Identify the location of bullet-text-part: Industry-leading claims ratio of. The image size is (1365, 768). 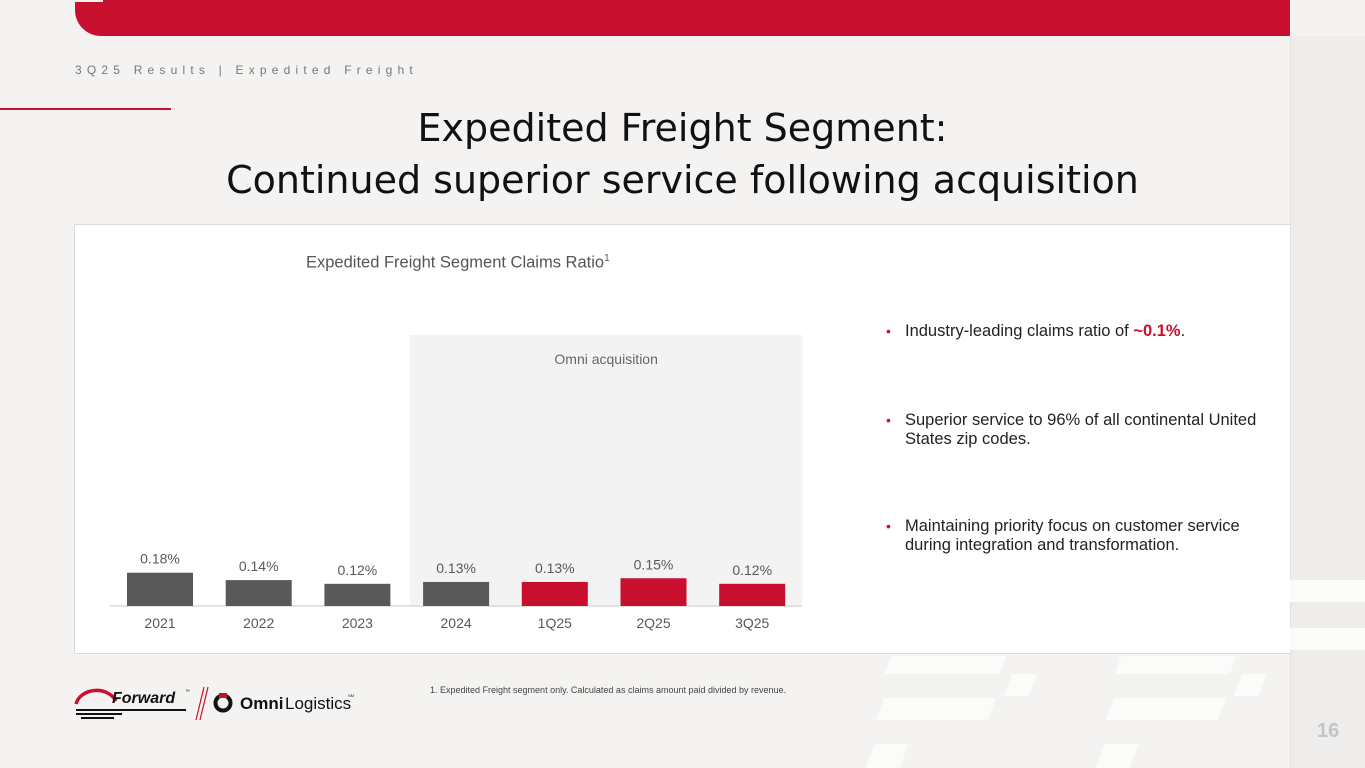
(1019, 331).